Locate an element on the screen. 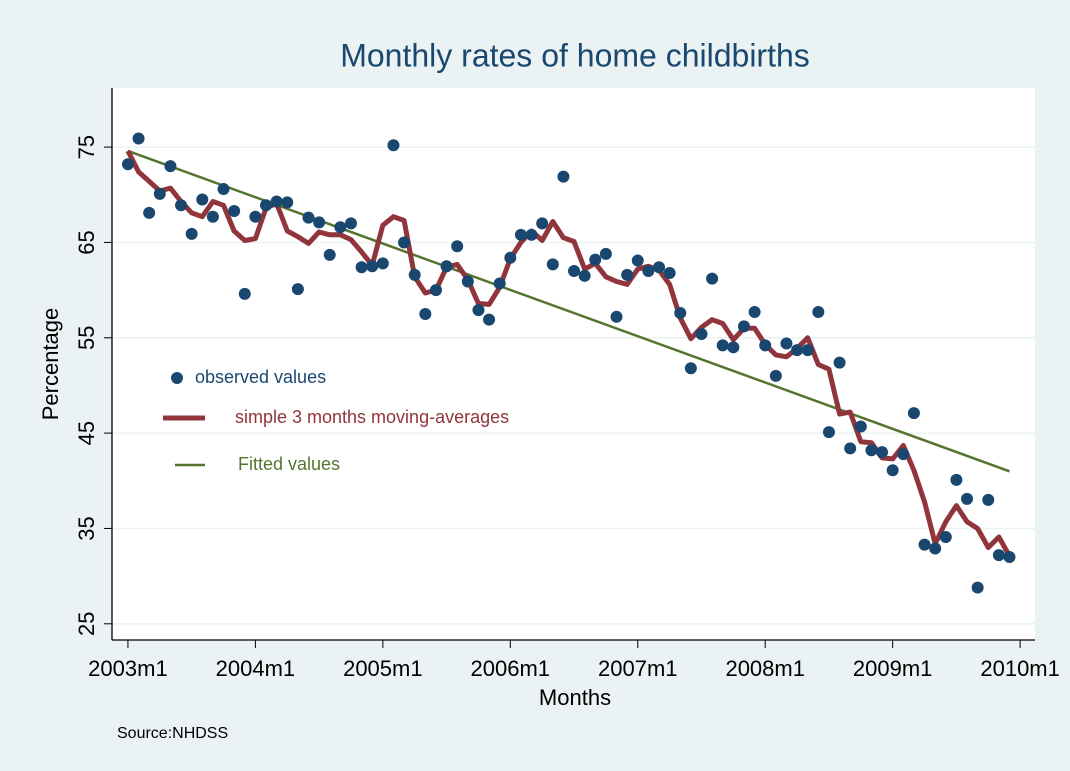  legend-label: observed values is located at coordinates (260, 377).